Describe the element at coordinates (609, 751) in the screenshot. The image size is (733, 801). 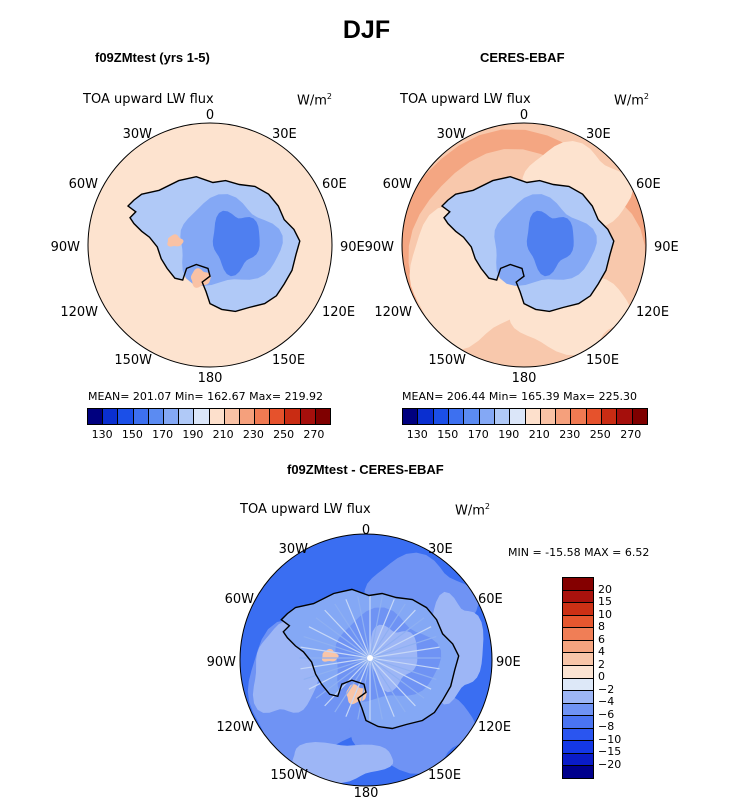
I see `colorbar-tick-label: −15` at that location.